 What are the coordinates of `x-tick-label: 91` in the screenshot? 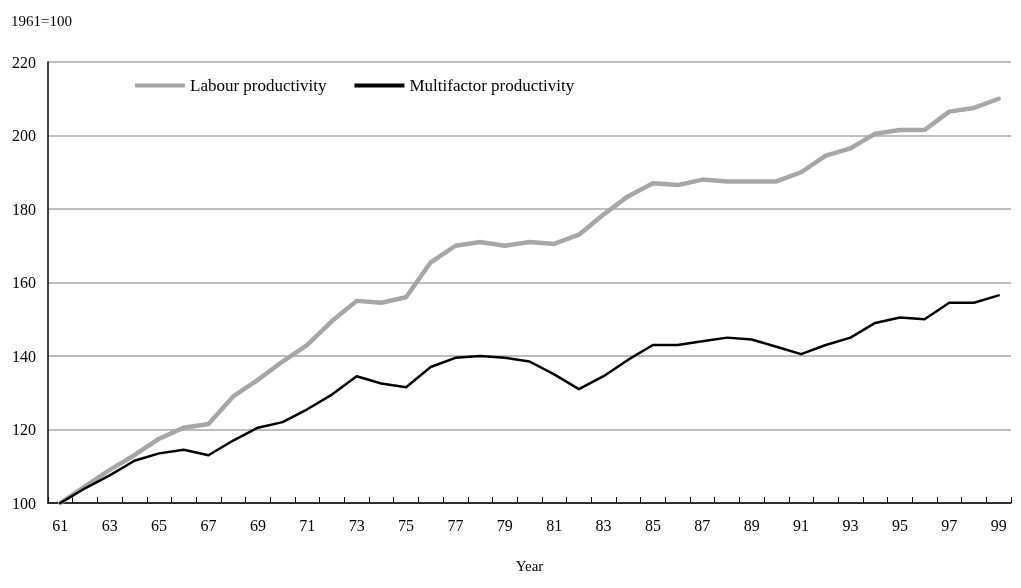 It's located at (801, 525).